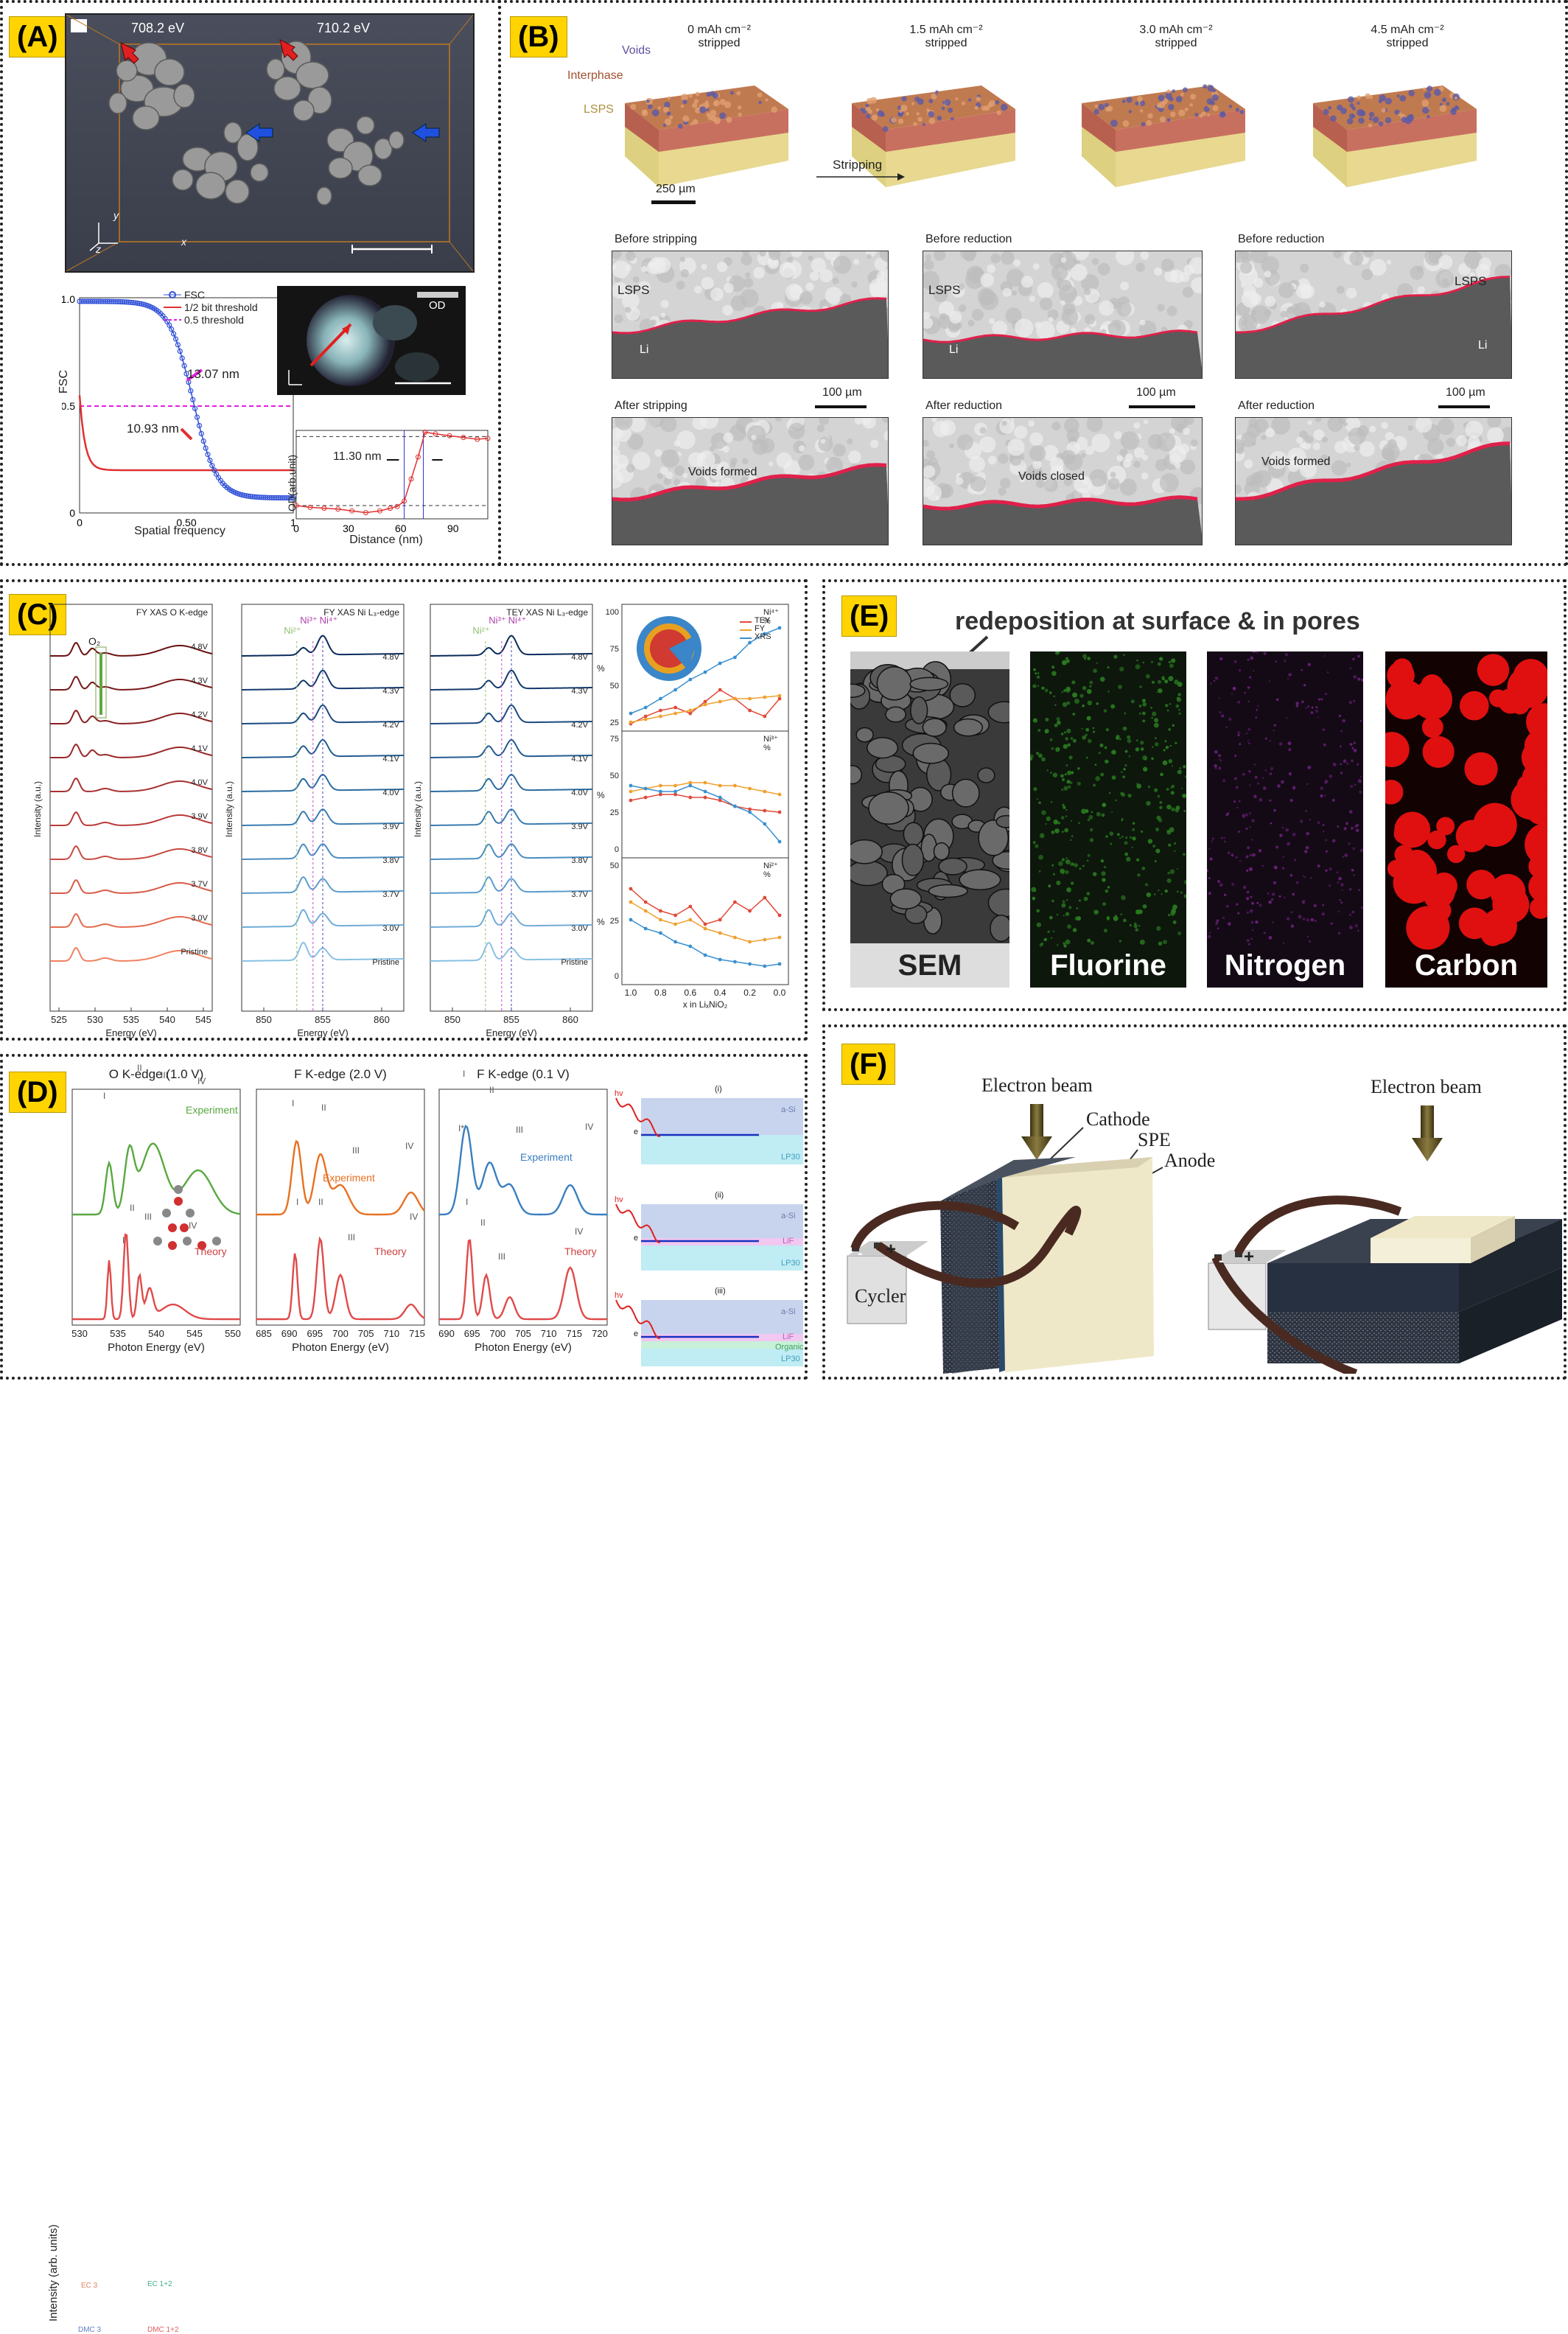 The image size is (1568, 2334). I want to click on particle-cloud, so click(269, 143).